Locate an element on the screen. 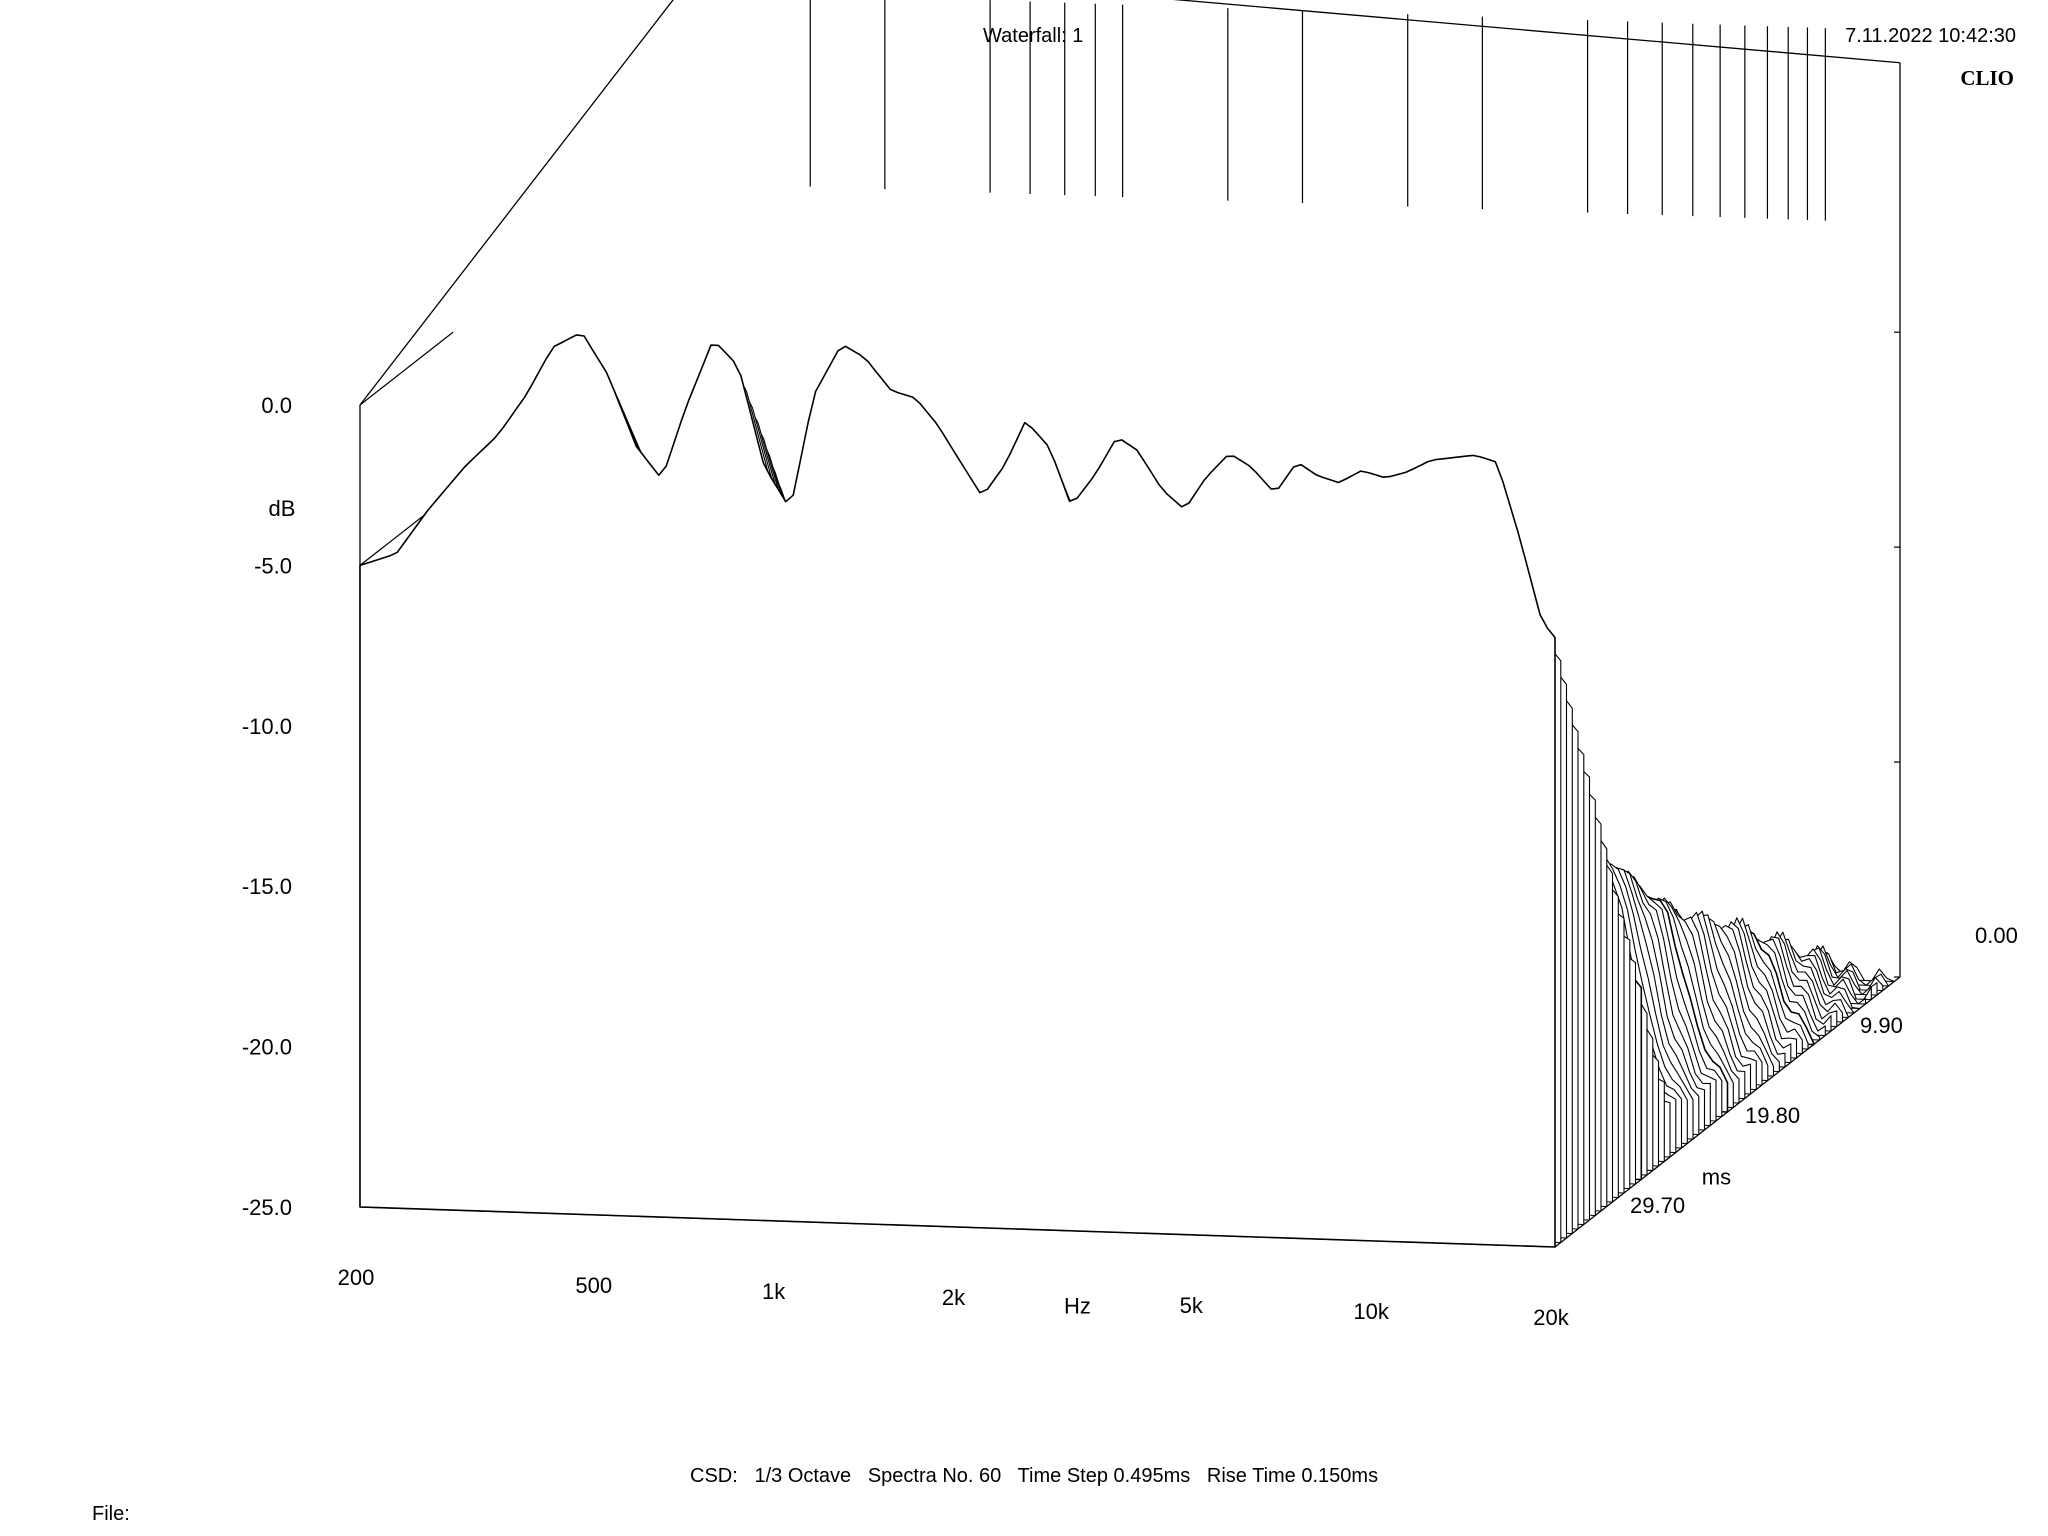 The height and width of the screenshot is (1536, 2048). z-tick-label: 9.90 is located at coordinates (1881, 1025).